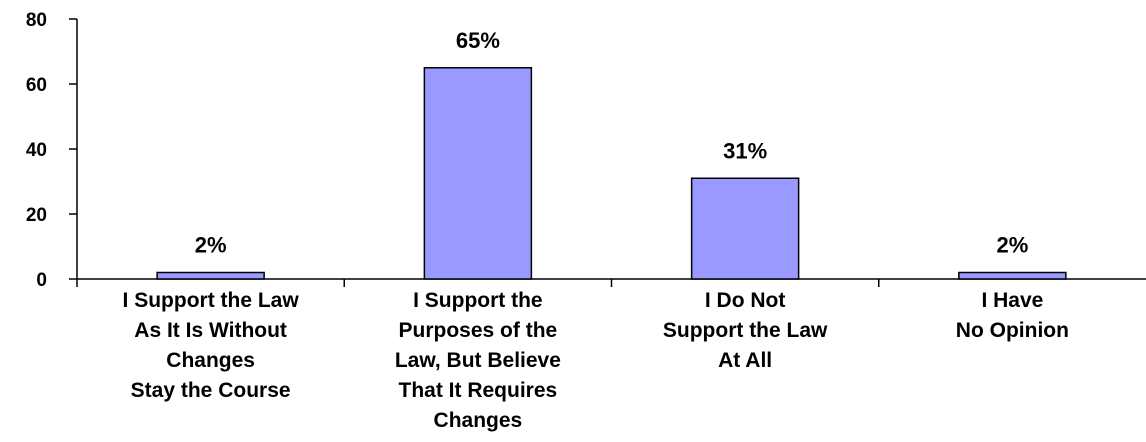  What do you see at coordinates (36, 150) in the screenshot?
I see `y-tick-label: 40` at bounding box center [36, 150].